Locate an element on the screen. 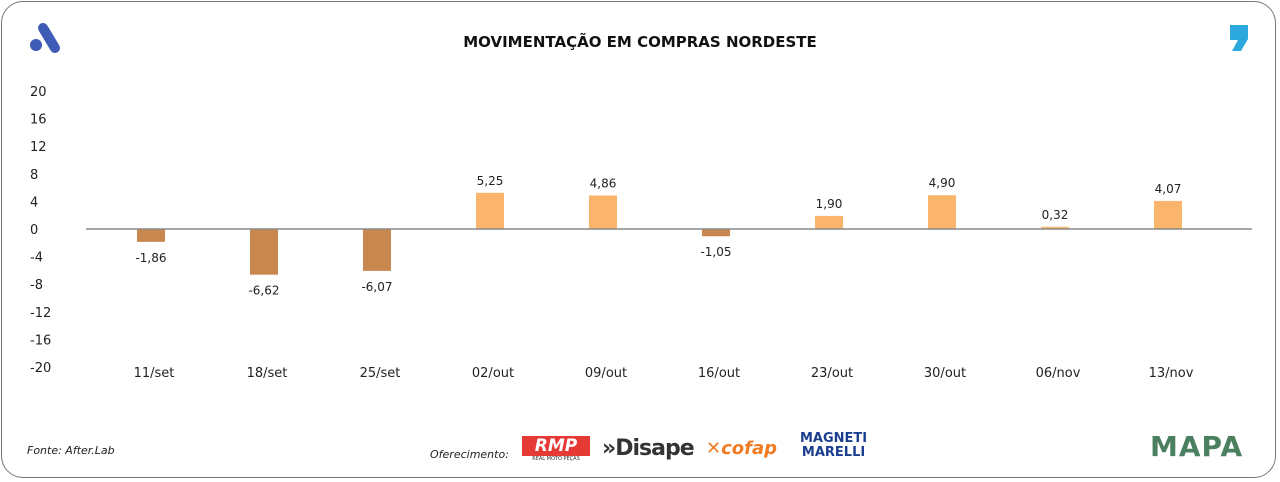  y-tick-label: -8 is located at coordinates (36, 285).